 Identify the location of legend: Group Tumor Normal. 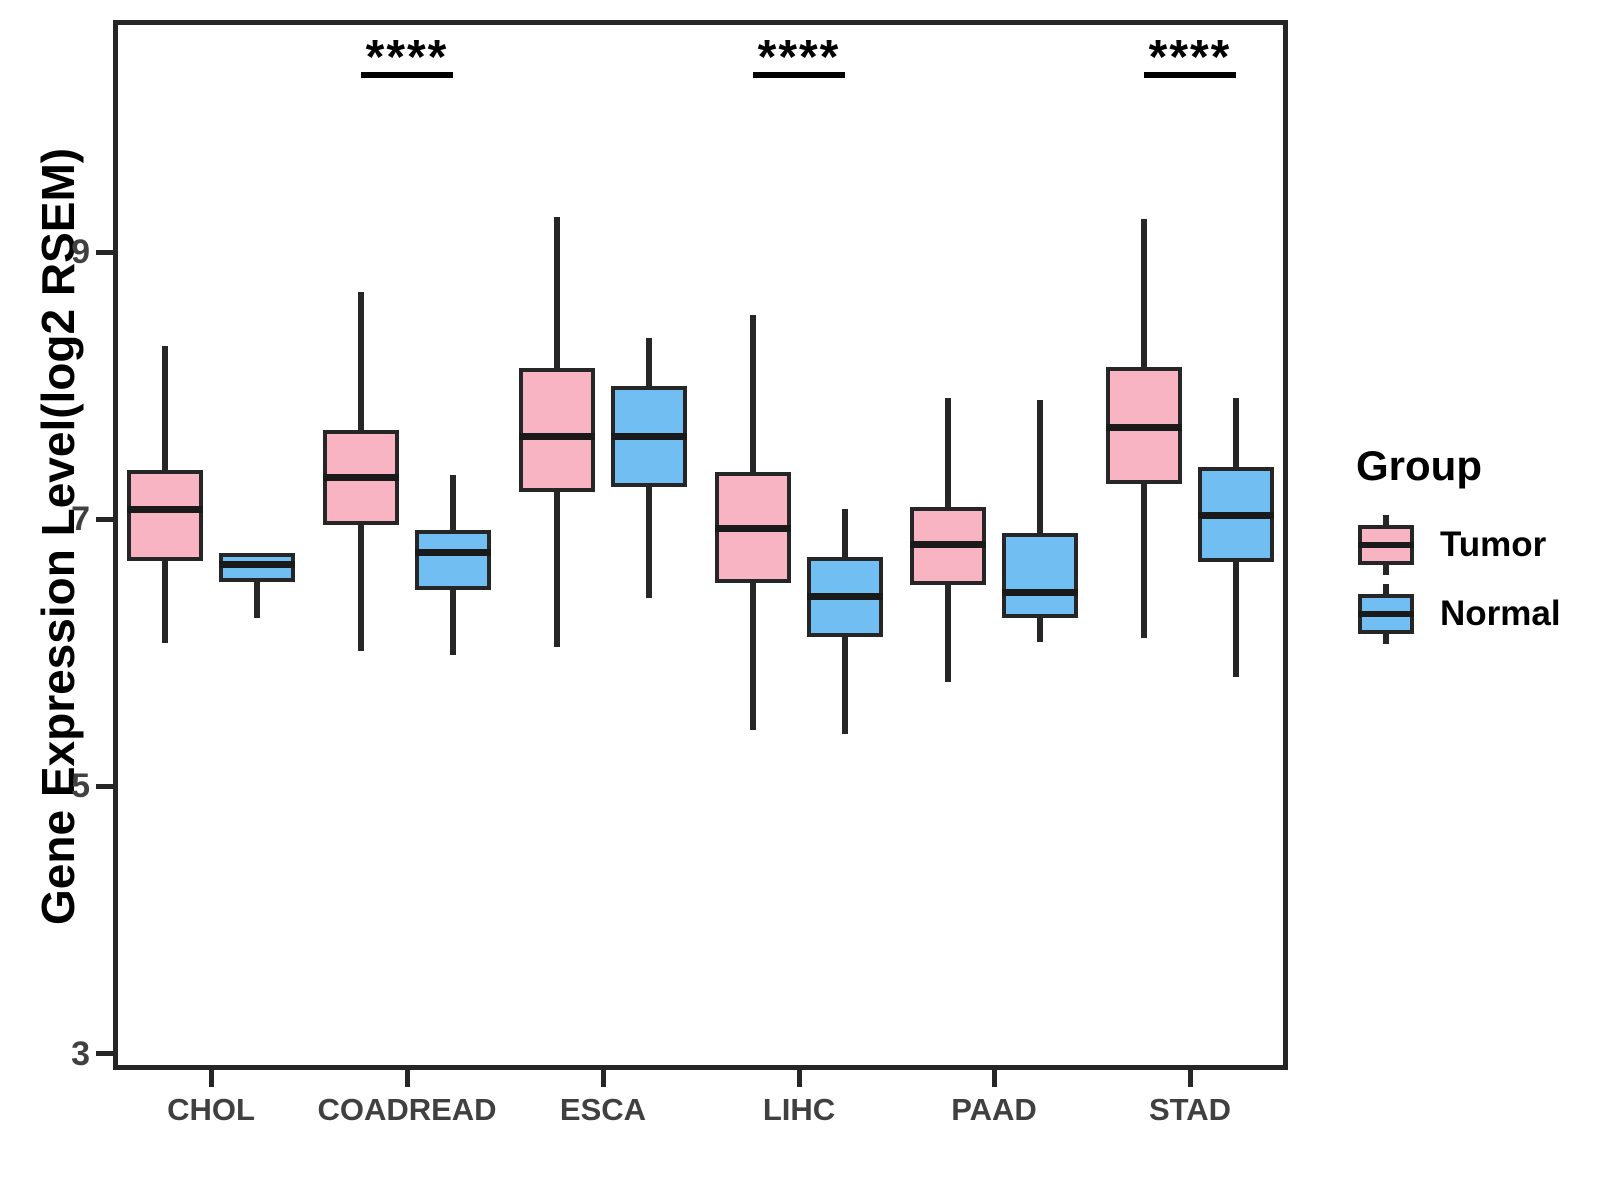
(1460, 552).